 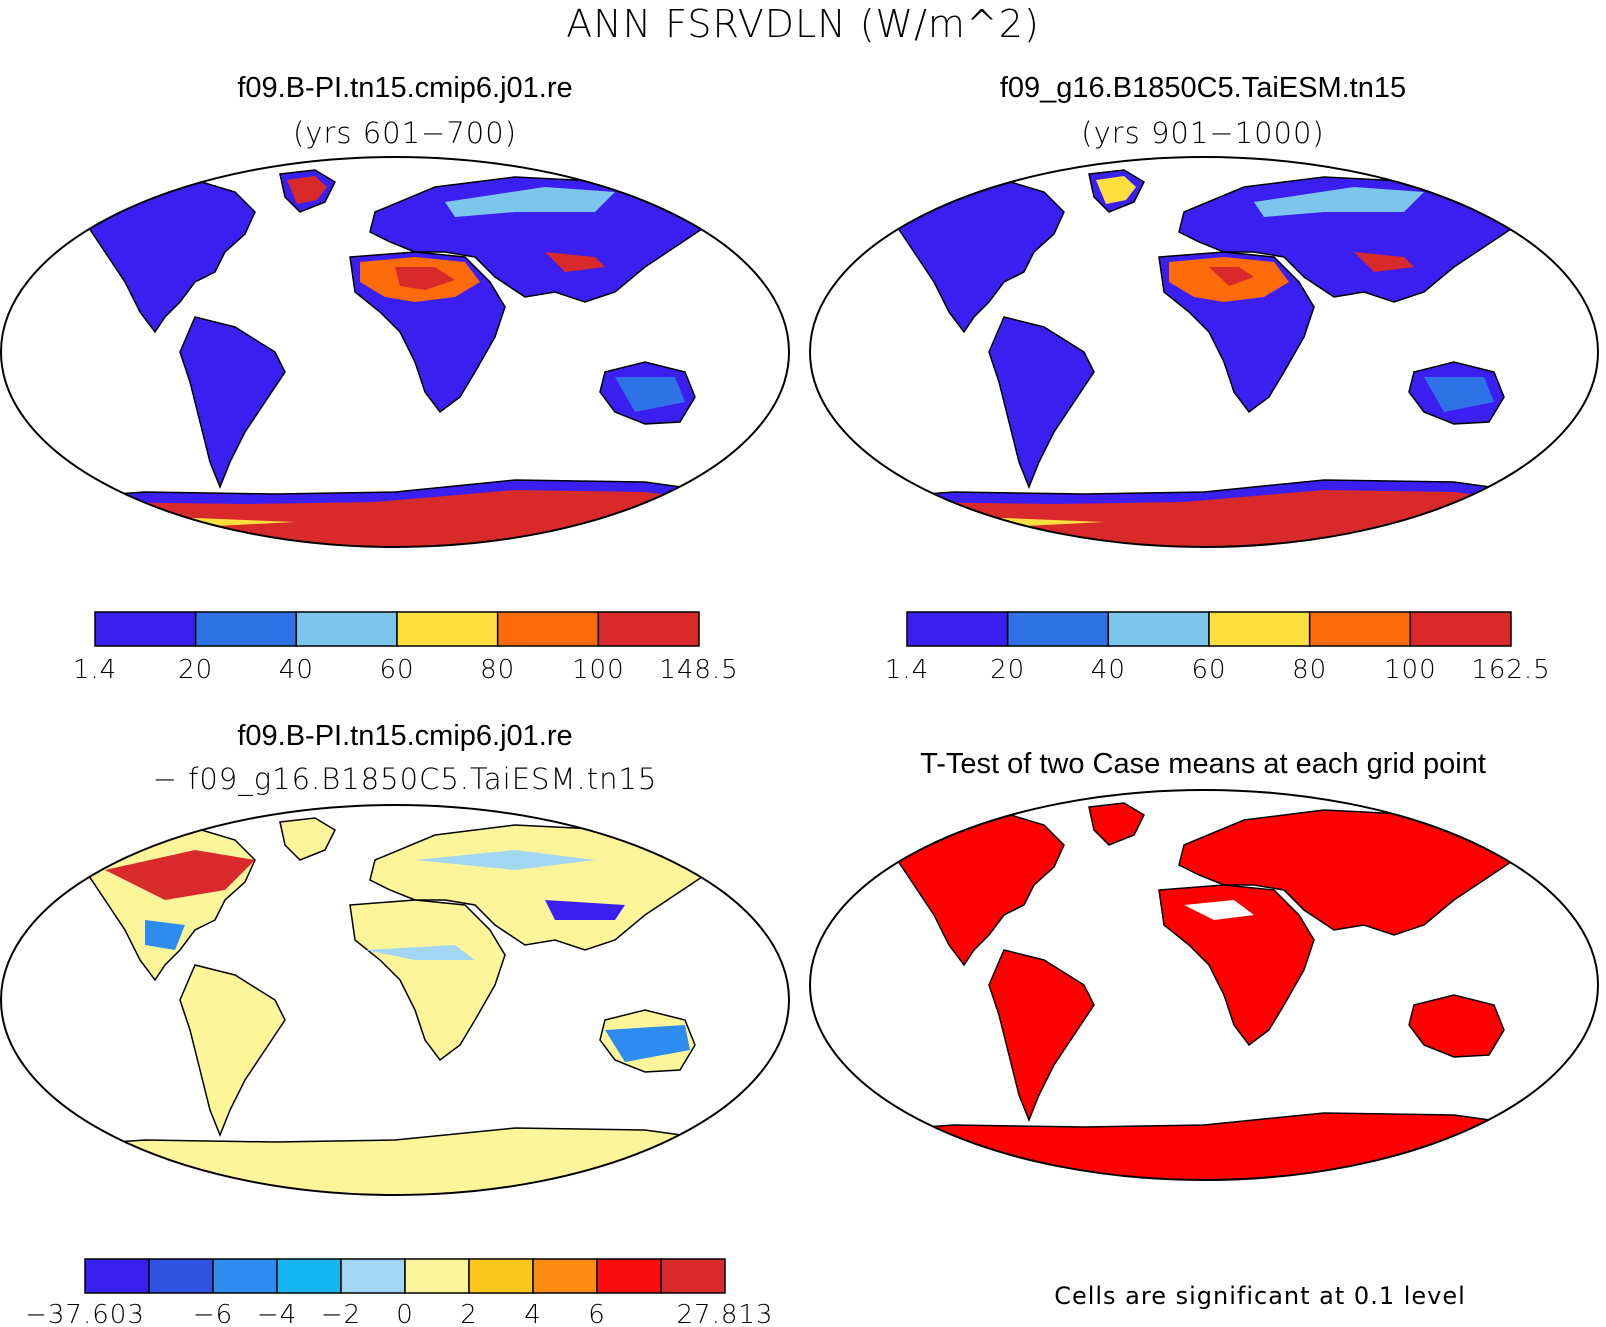 What do you see at coordinates (213, 1313) in the screenshot?
I see `colorbar-3-tick-label: −6` at bounding box center [213, 1313].